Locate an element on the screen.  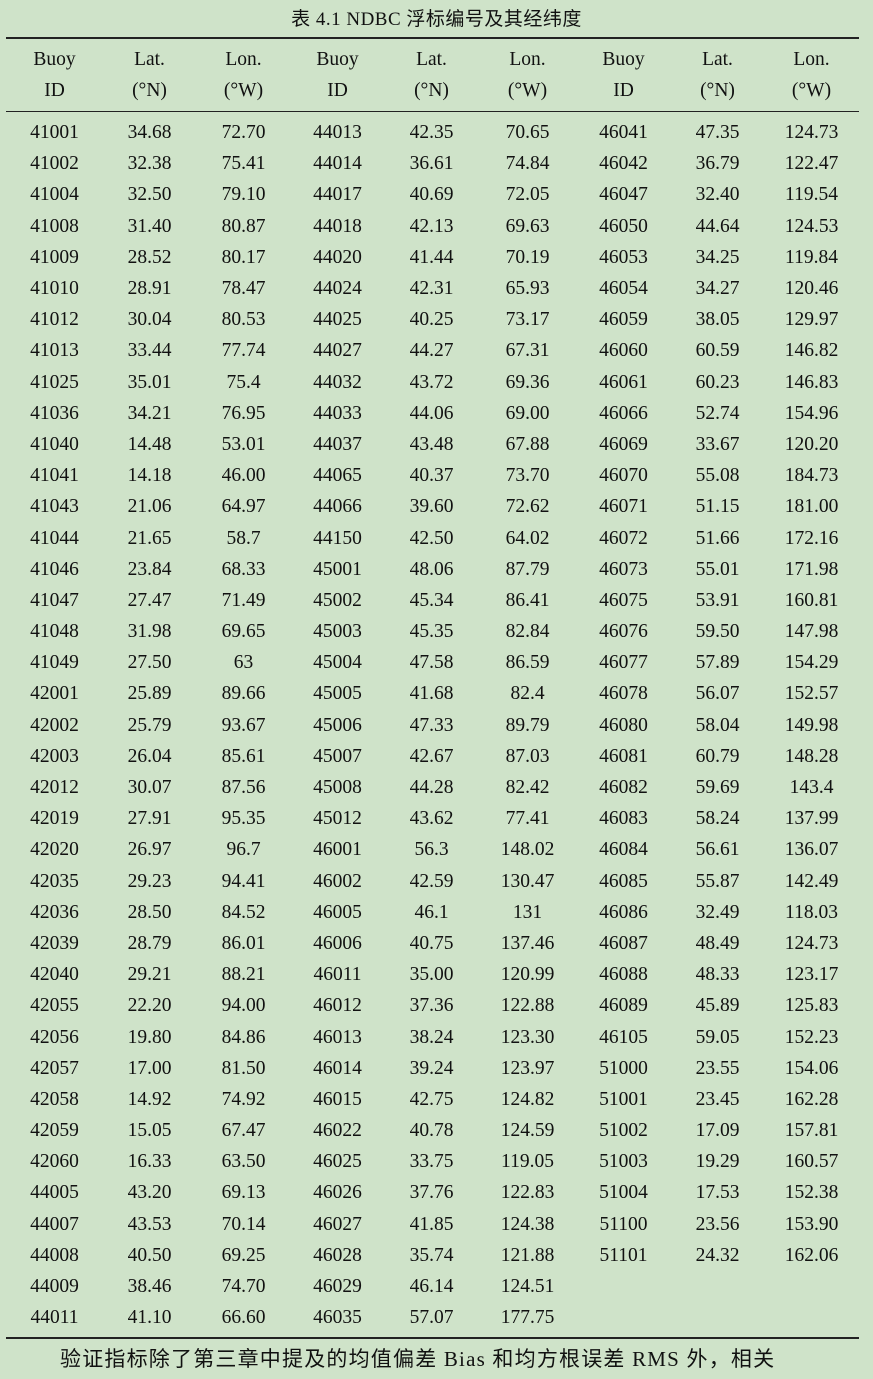
cell-lon: 118.03 is located at coordinates (811, 912).